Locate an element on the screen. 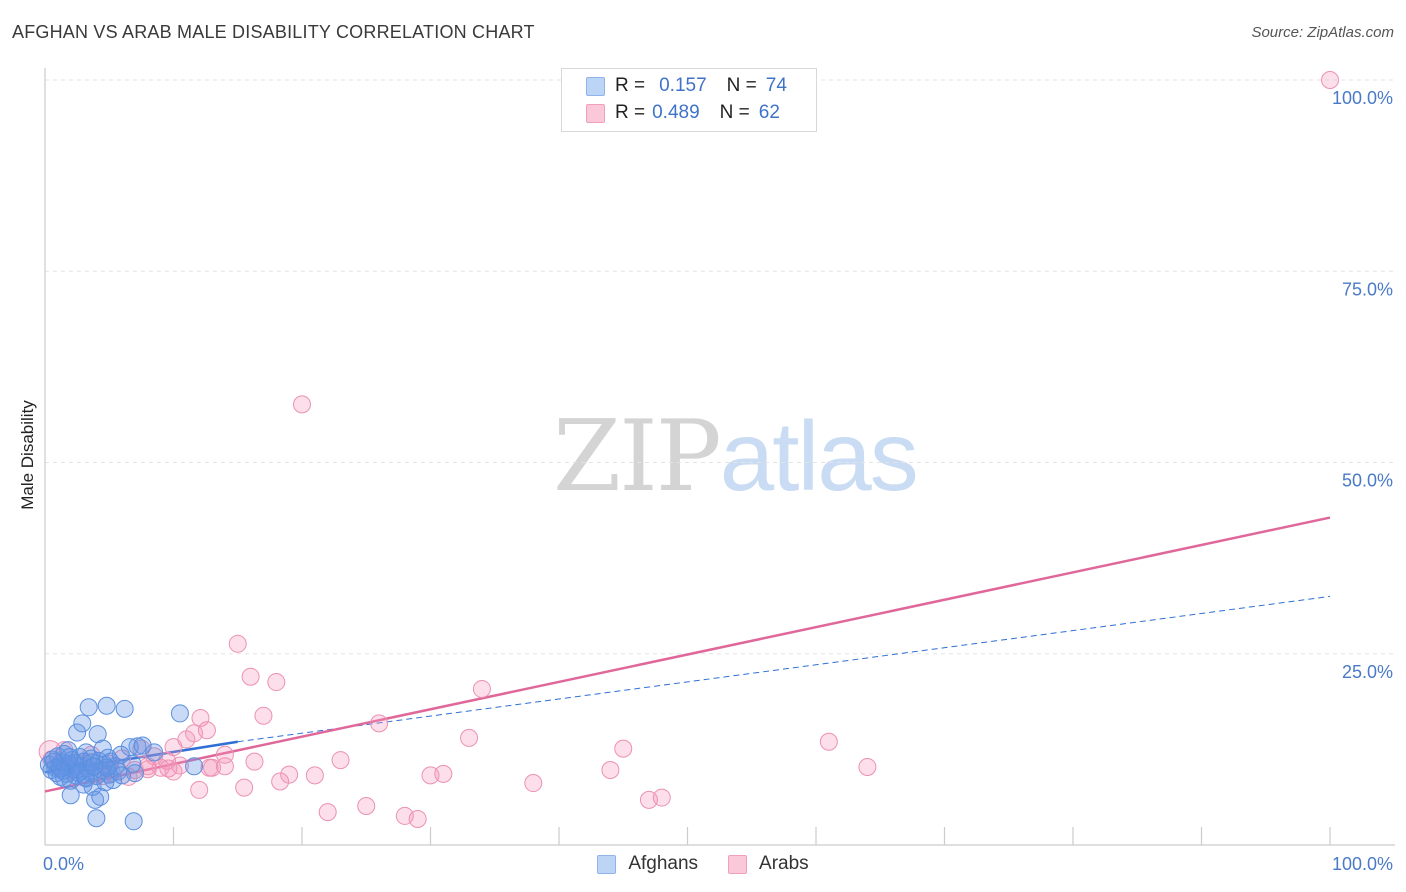 This screenshot has height=892, width=1406. legend-item-afghans: Afghans is located at coordinates (647, 864).